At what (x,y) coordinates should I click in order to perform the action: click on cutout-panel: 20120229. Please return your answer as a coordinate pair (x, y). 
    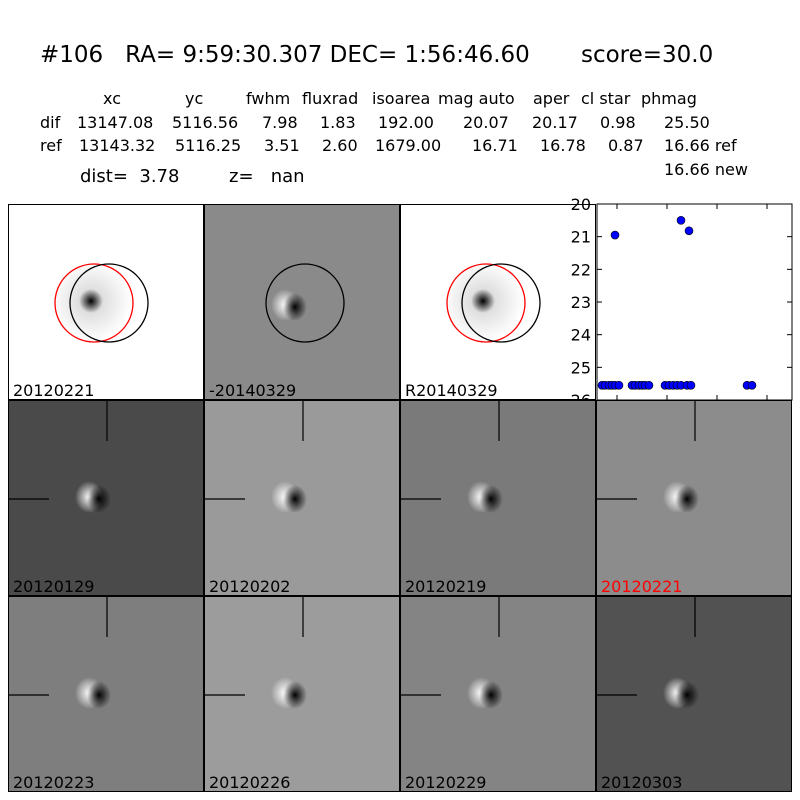
    Looking at the image, I should click on (498, 694).